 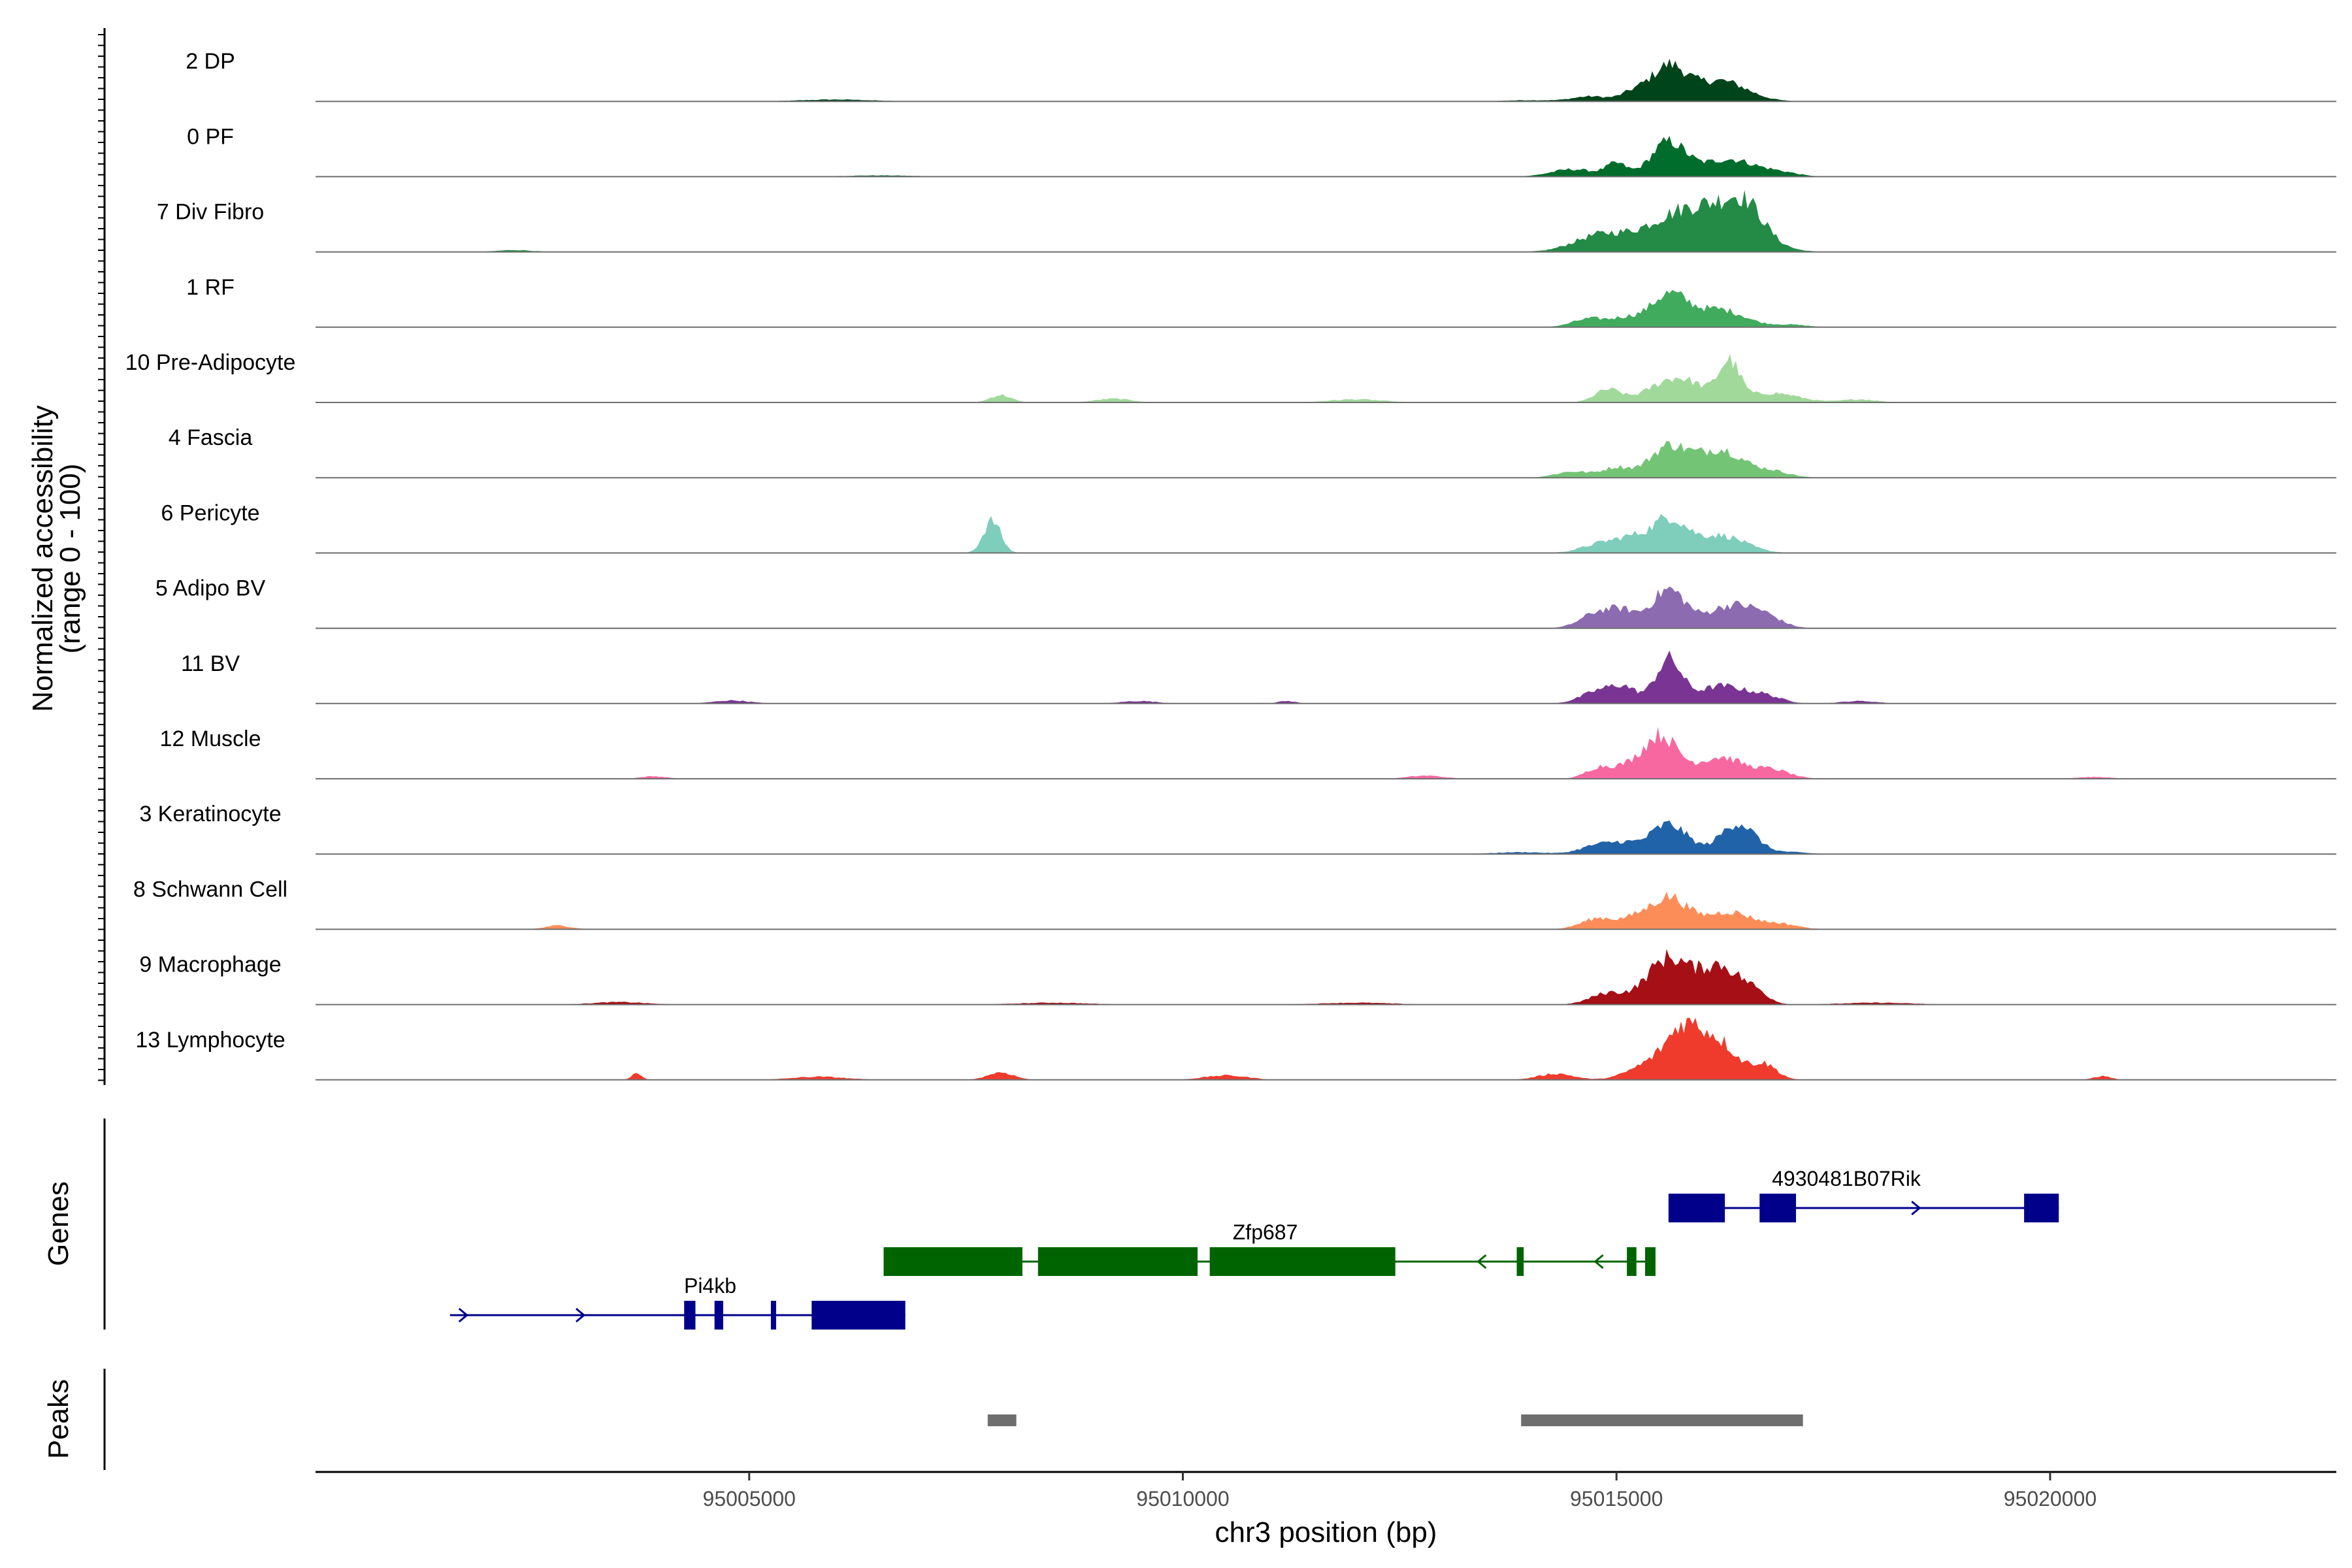 What do you see at coordinates (70, 558) in the screenshot?
I see `y-axis-title-range: (range 0 - 100)` at bounding box center [70, 558].